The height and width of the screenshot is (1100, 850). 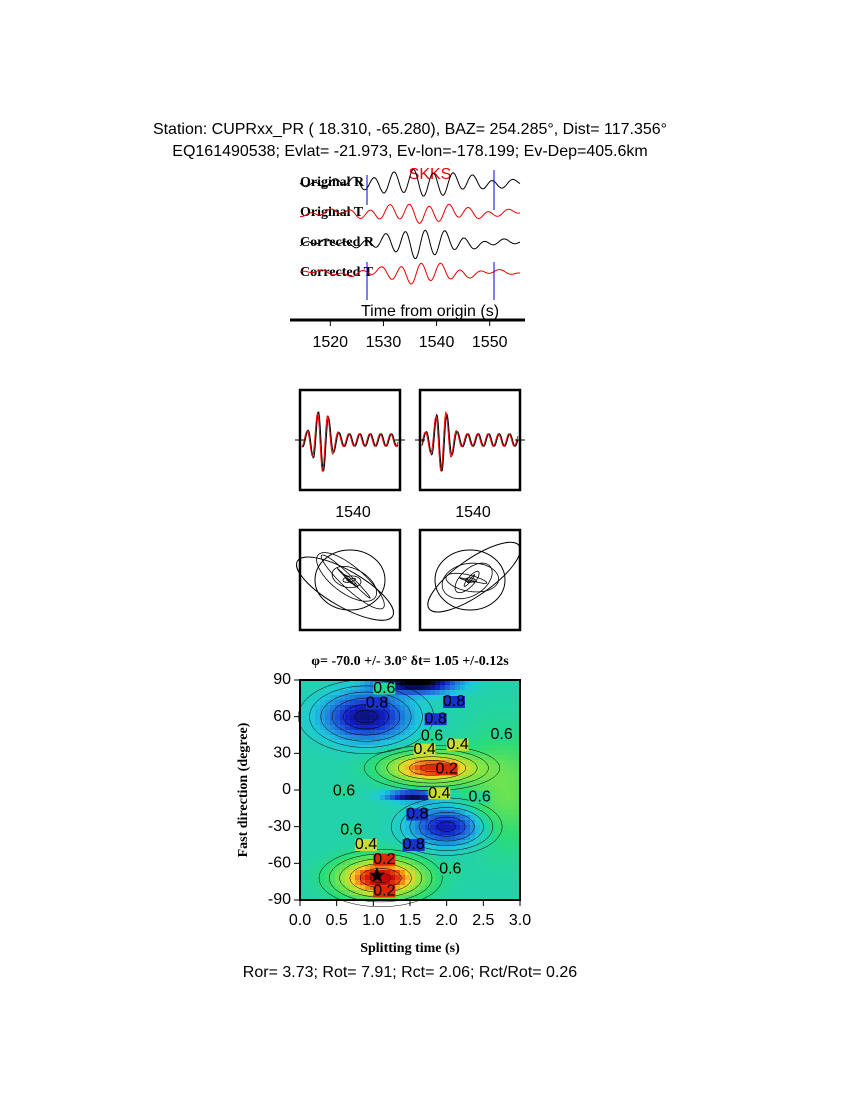 I want to click on contour-line, so click(x=432, y=768).